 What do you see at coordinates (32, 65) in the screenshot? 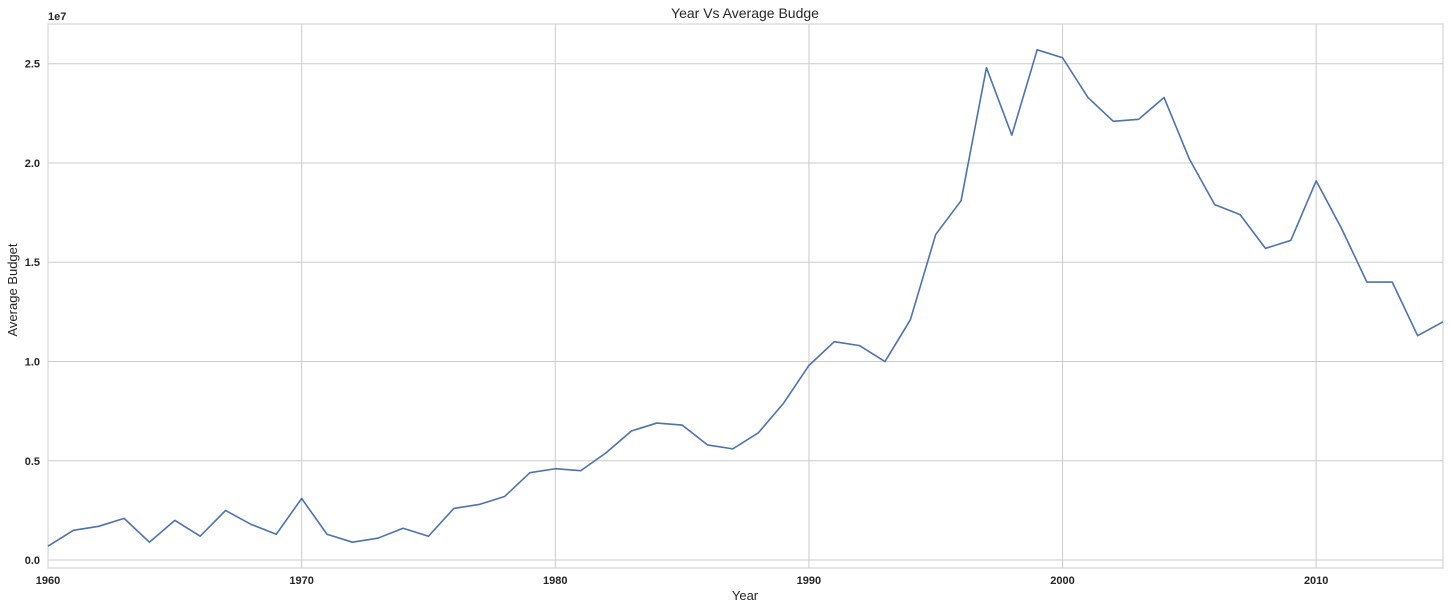
I see `y-tick-label-5: 2.5` at bounding box center [32, 65].